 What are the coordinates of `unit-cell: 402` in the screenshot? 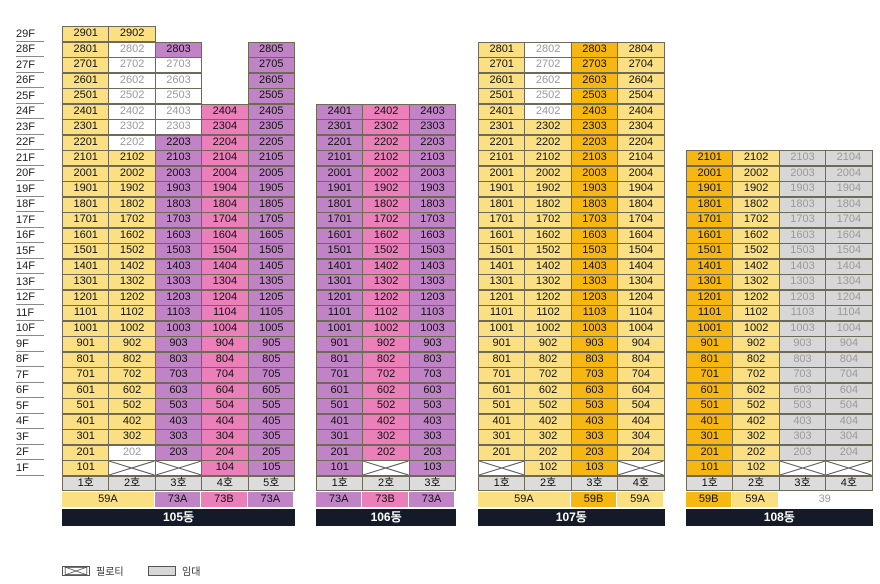 It's located at (548, 421).